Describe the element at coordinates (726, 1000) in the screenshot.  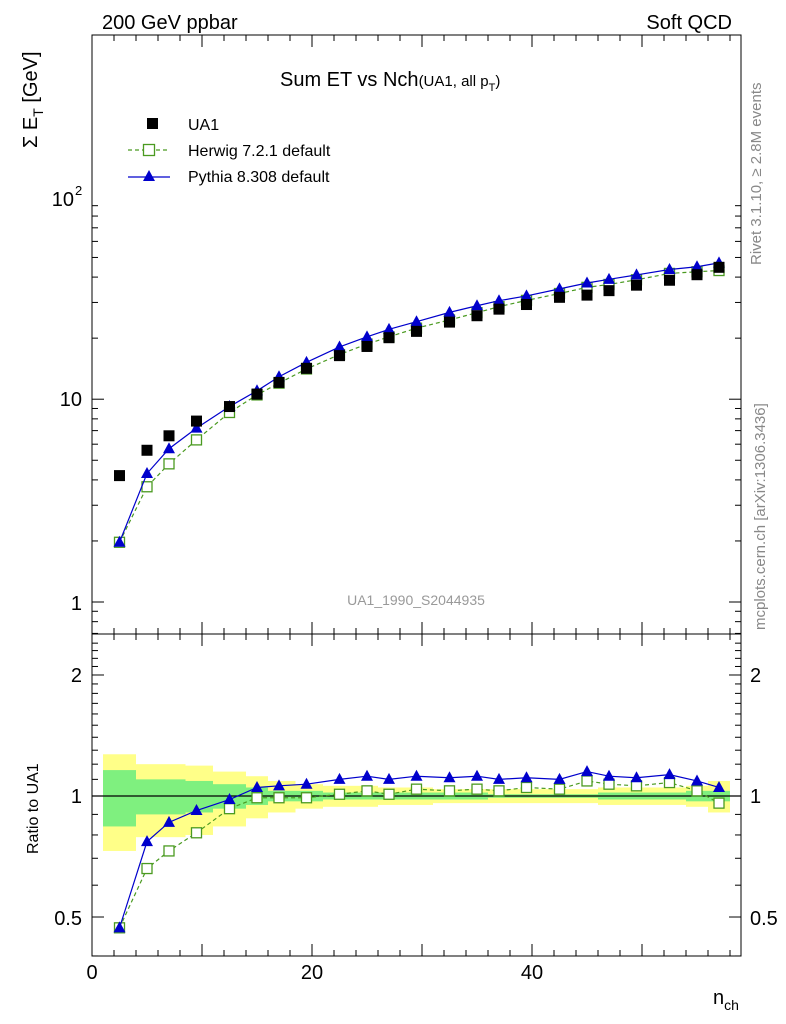
I see `x-axis-label: nch` at that location.